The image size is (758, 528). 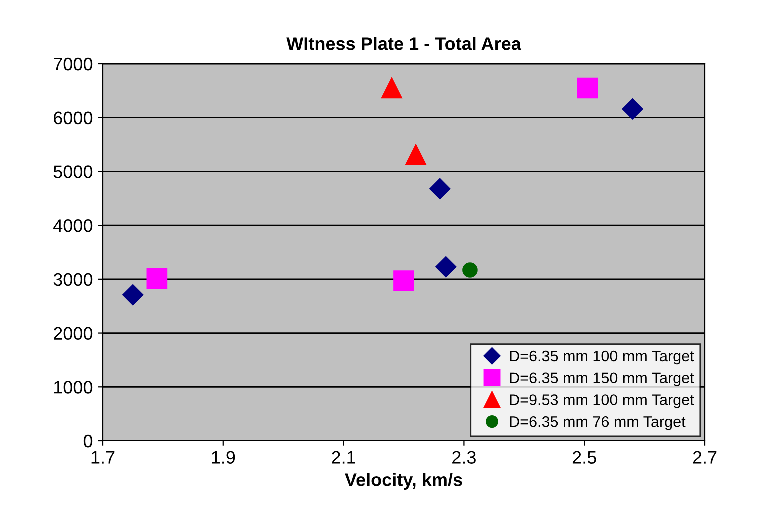 I want to click on y-tick-label: 4000, so click(x=73, y=226).